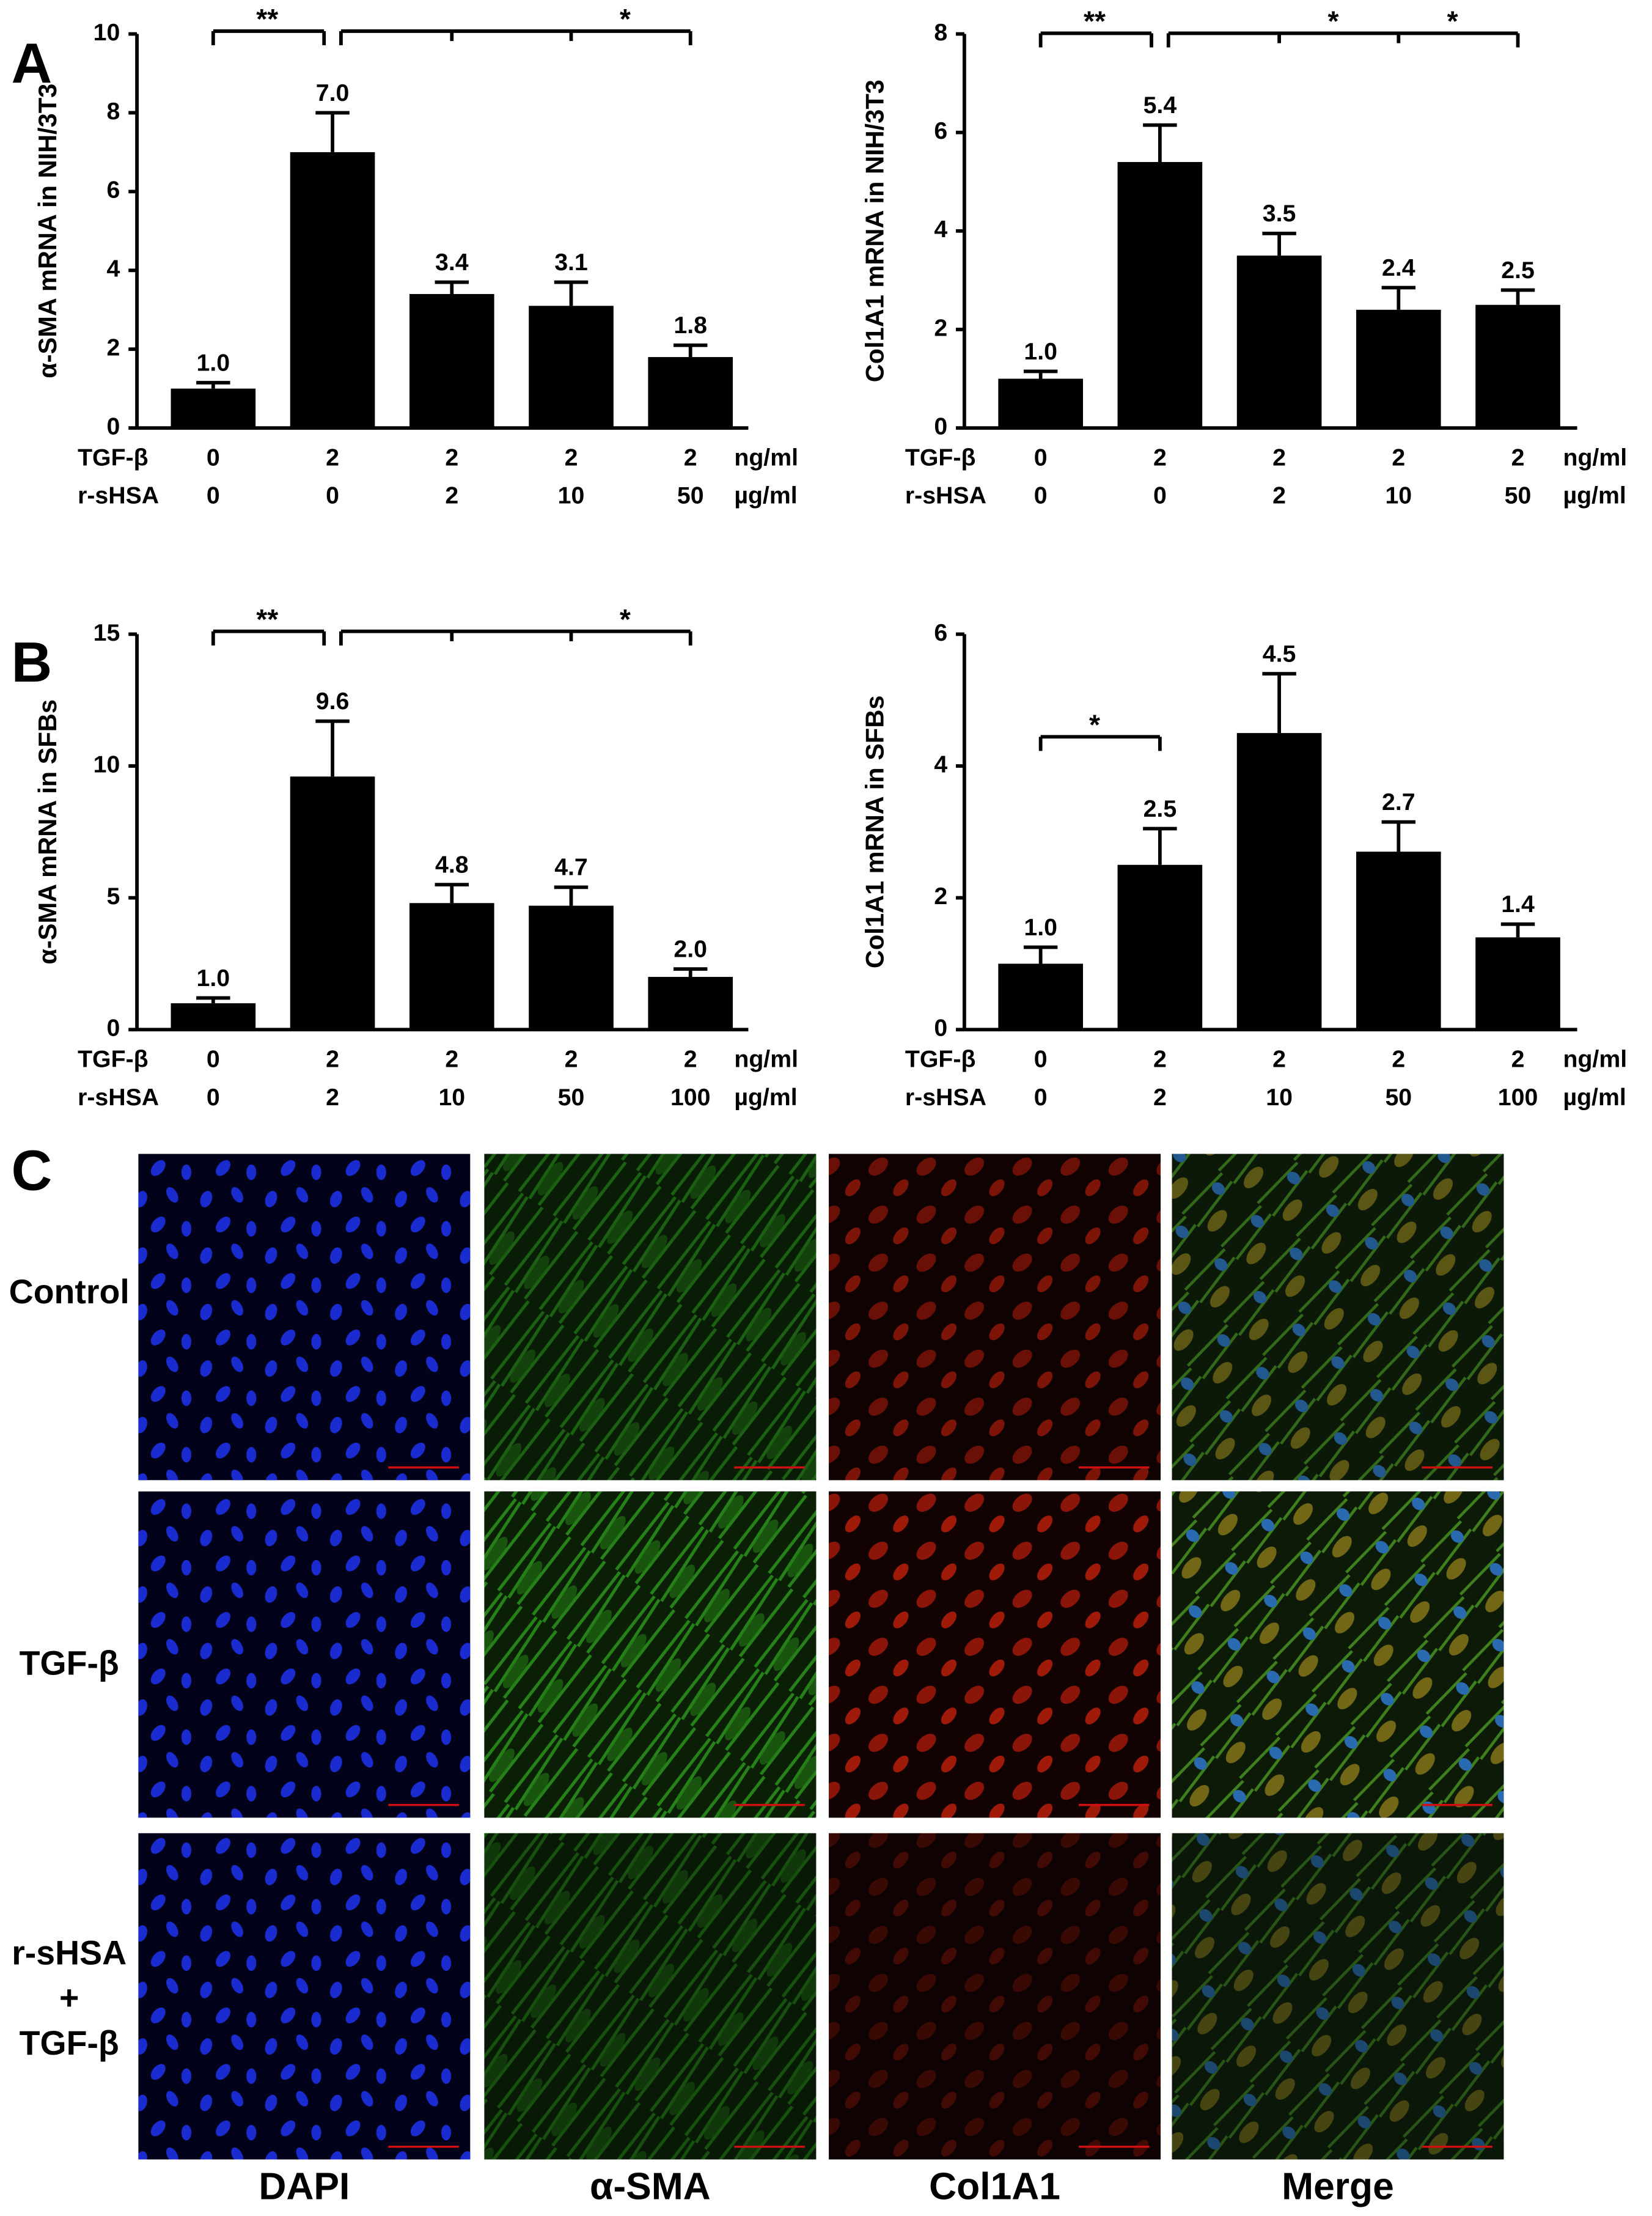 This screenshot has height=2216, width=1652. Describe the element at coordinates (452, 262) in the screenshot. I see `value-label: 3.4` at that location.